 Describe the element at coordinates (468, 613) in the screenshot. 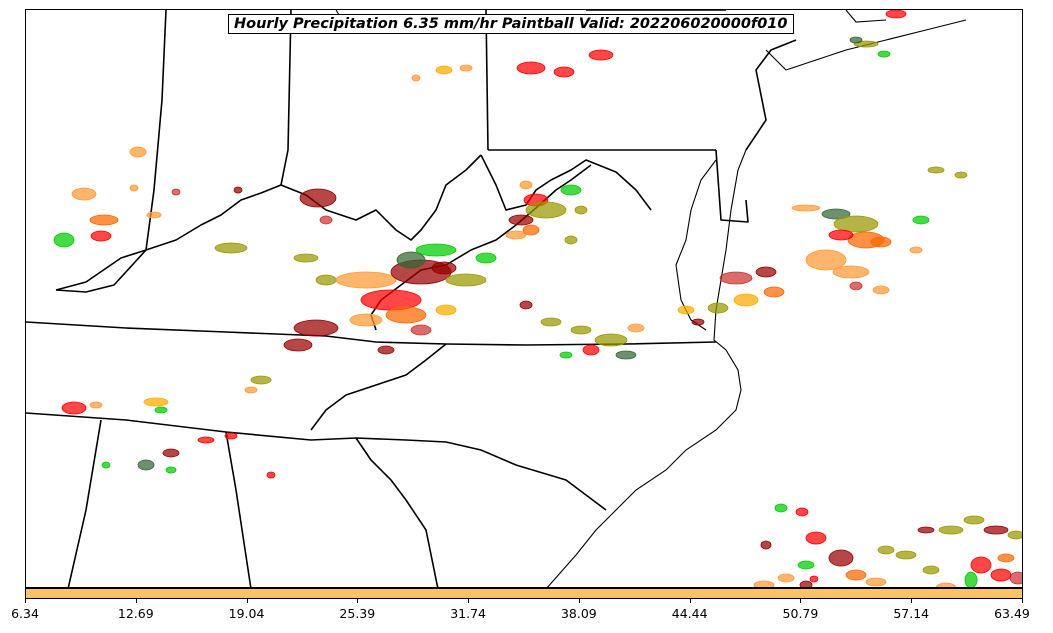

I see `colorbar-tick-label: 31.74` at that location.